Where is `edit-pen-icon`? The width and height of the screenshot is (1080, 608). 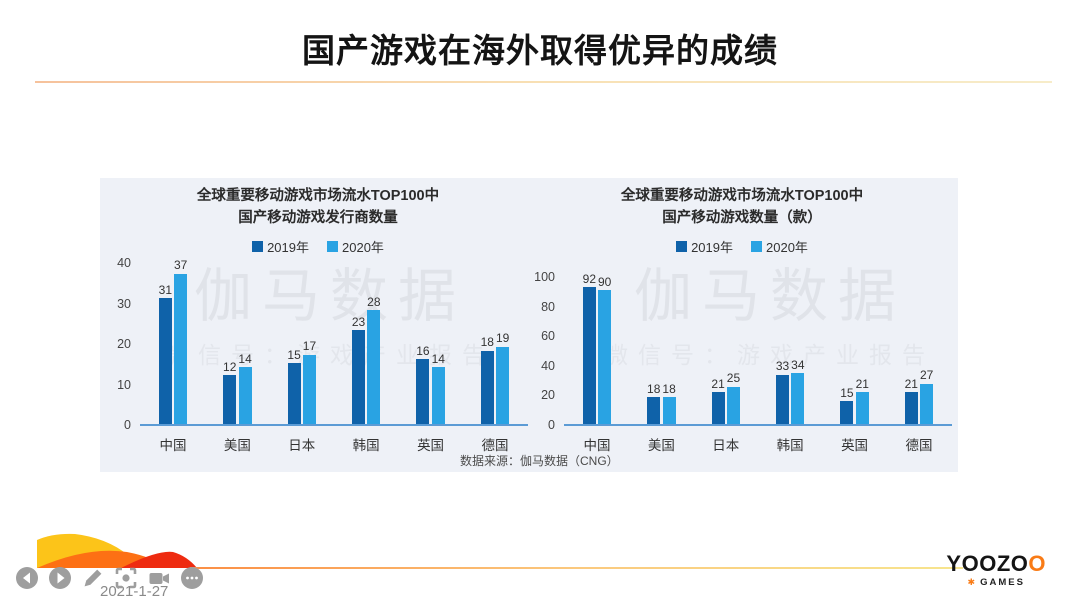
edit-pen-icon is located at coordinates (93, 578).